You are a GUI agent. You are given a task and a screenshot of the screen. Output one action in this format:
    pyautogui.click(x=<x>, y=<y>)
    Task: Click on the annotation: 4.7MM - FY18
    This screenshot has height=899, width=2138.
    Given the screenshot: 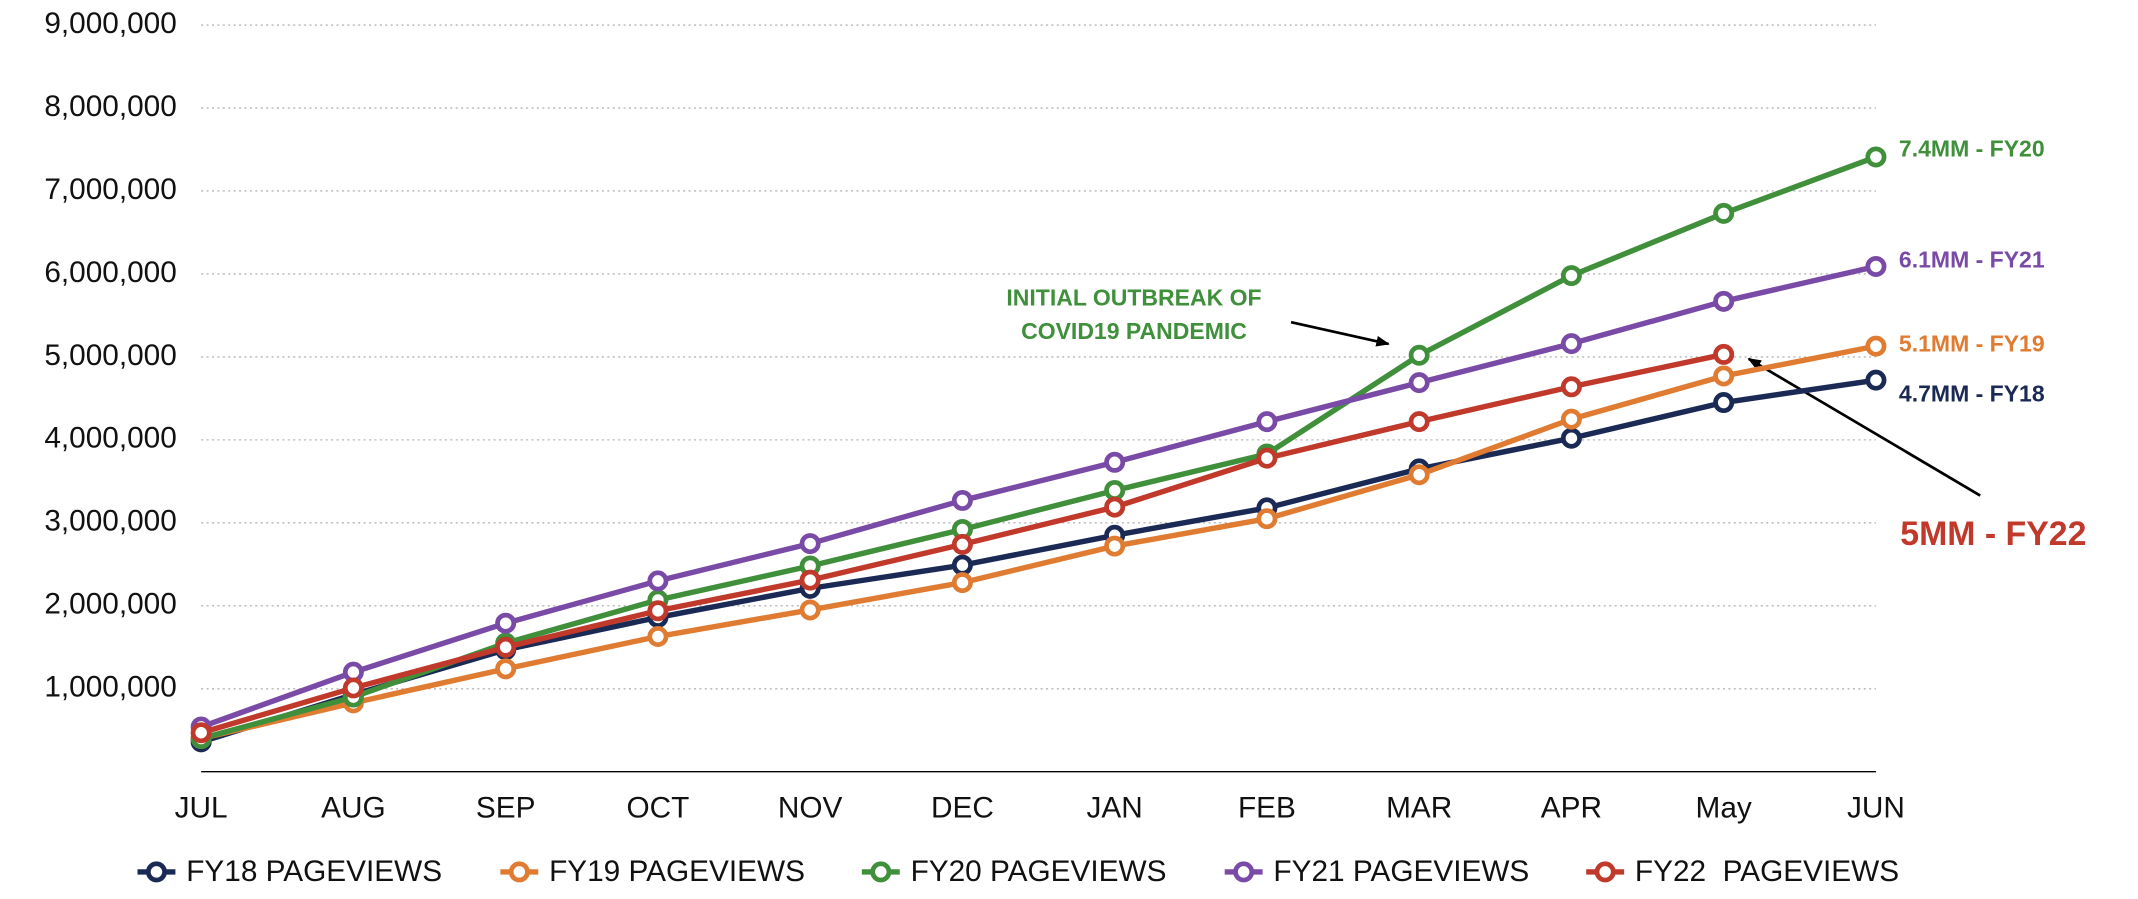 What is the action you would take?
    pyautogui.click(x=1972, y=393)
    